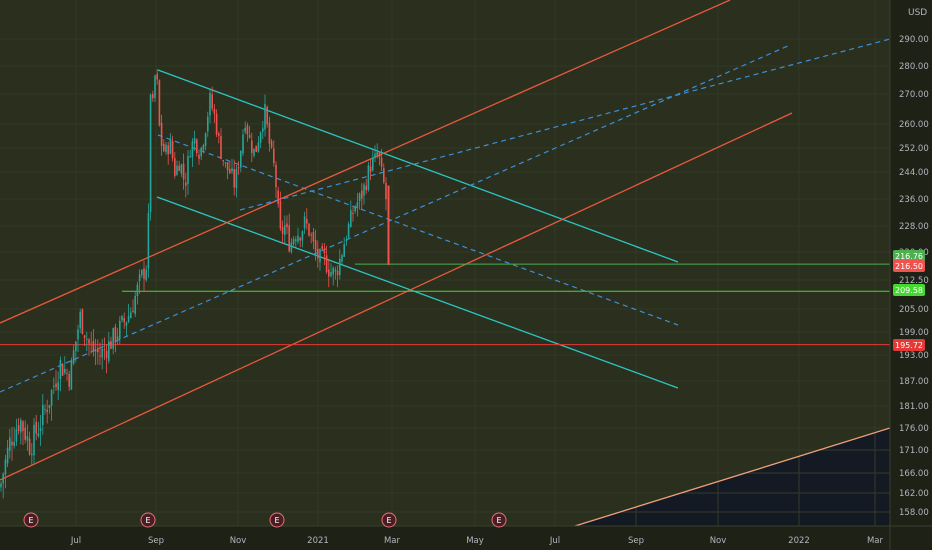 Image resolution: width=932 pixels, height=550 pixels. What do you see at coordinates (914, 310) in the screenshot?
I see `price-tick-label: 205.00` at bounding box center [914, 310].